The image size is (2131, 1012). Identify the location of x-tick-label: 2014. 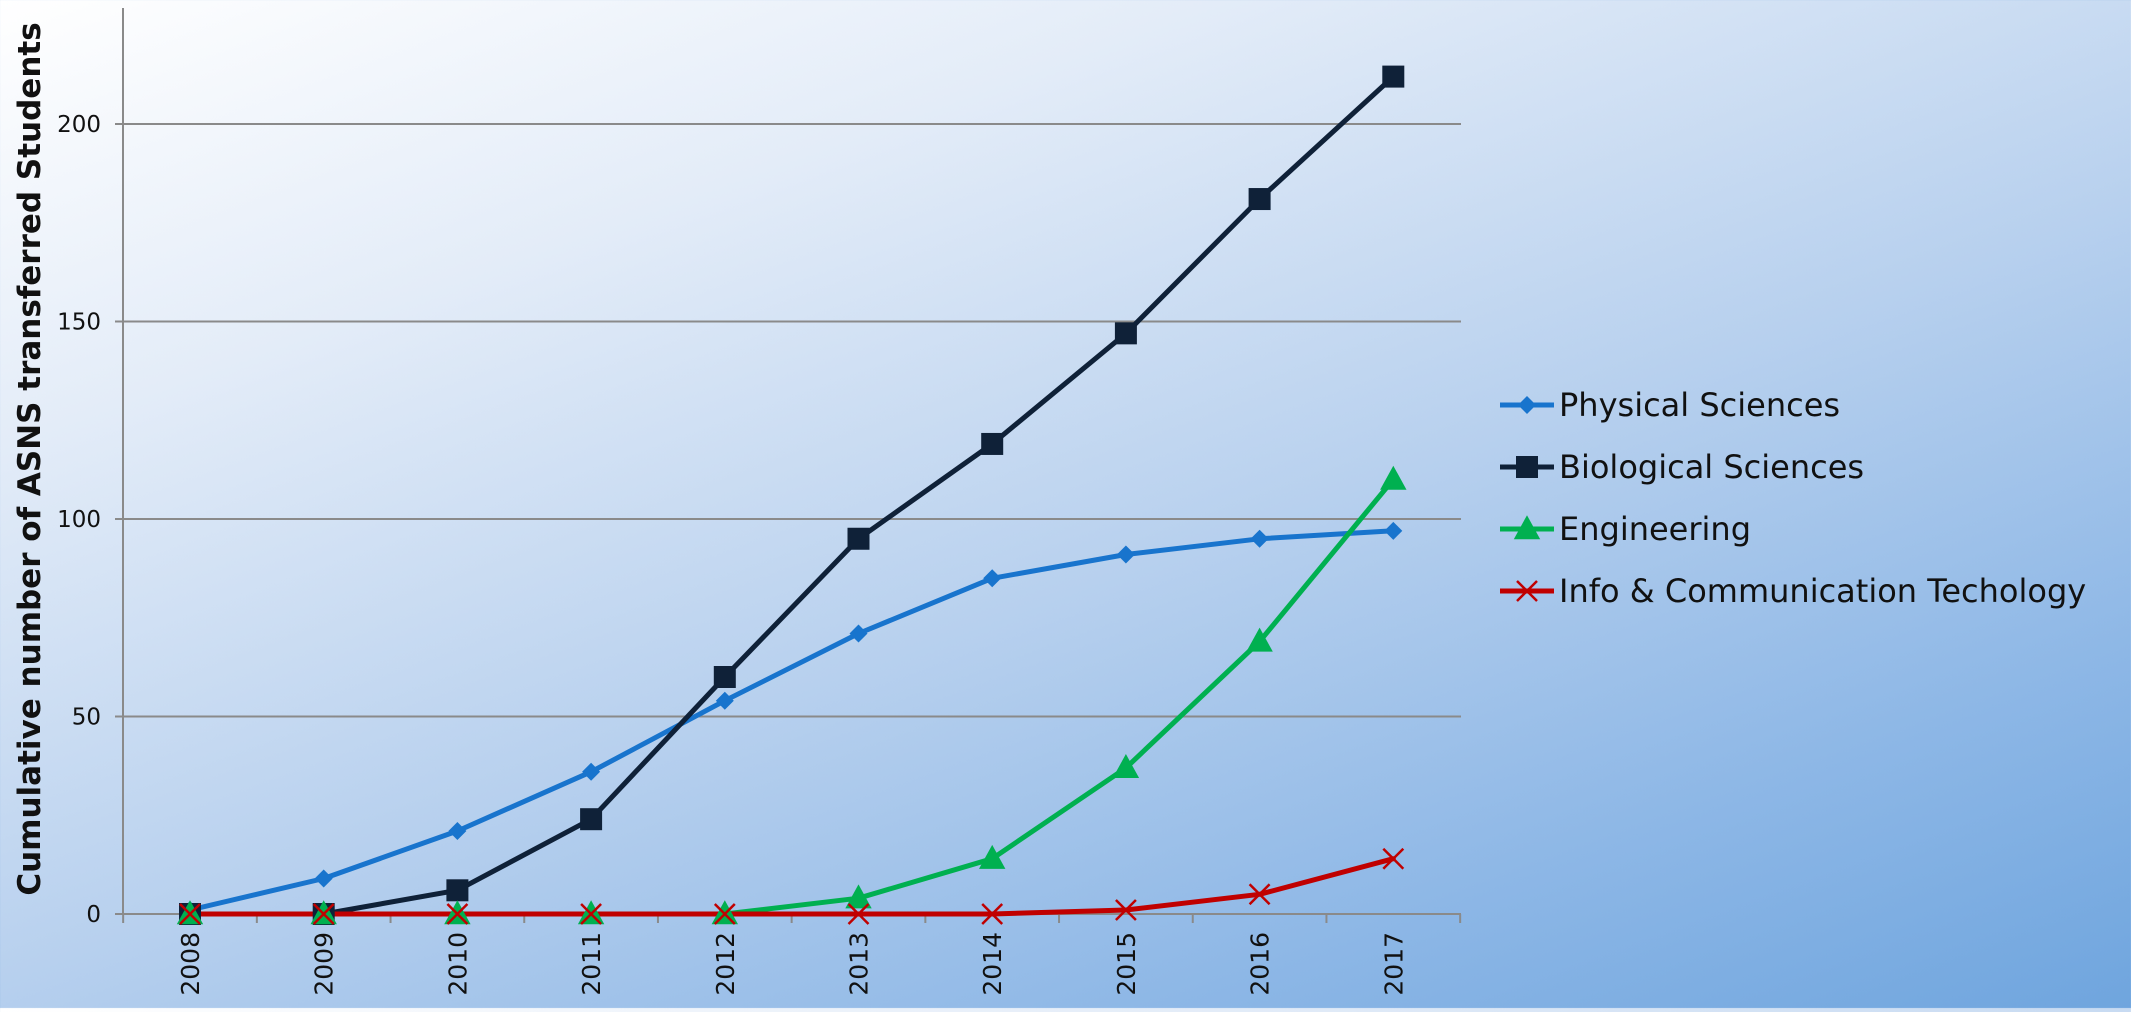
(992, 964).